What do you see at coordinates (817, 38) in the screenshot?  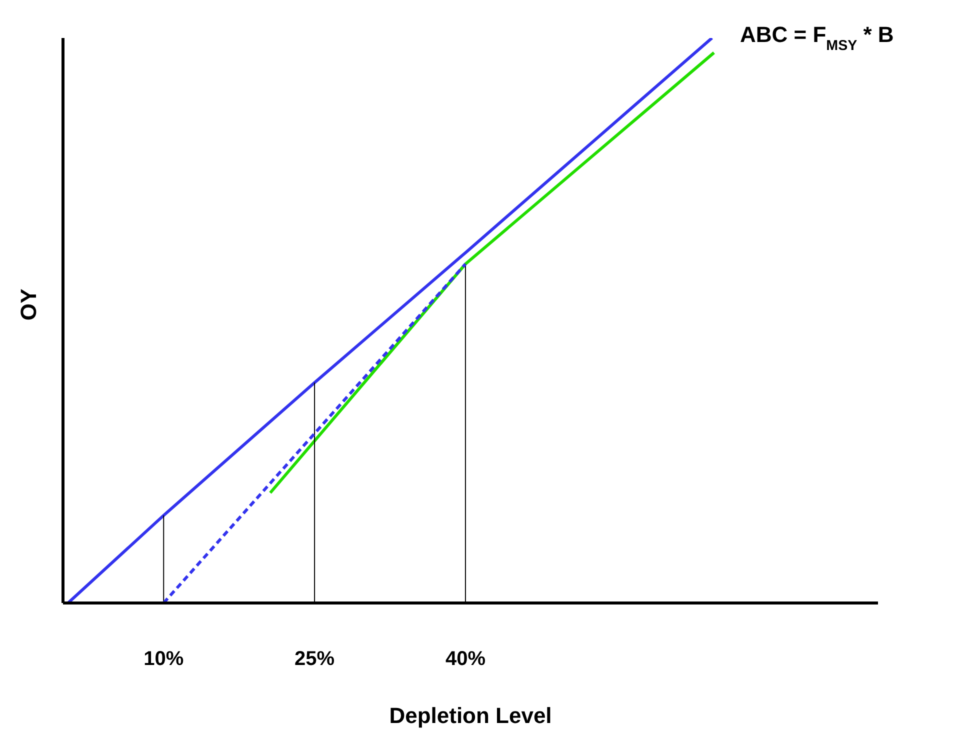 I see `annotation: ABC = F$_{MSY}$ * B` at bounding box center [817, 38].